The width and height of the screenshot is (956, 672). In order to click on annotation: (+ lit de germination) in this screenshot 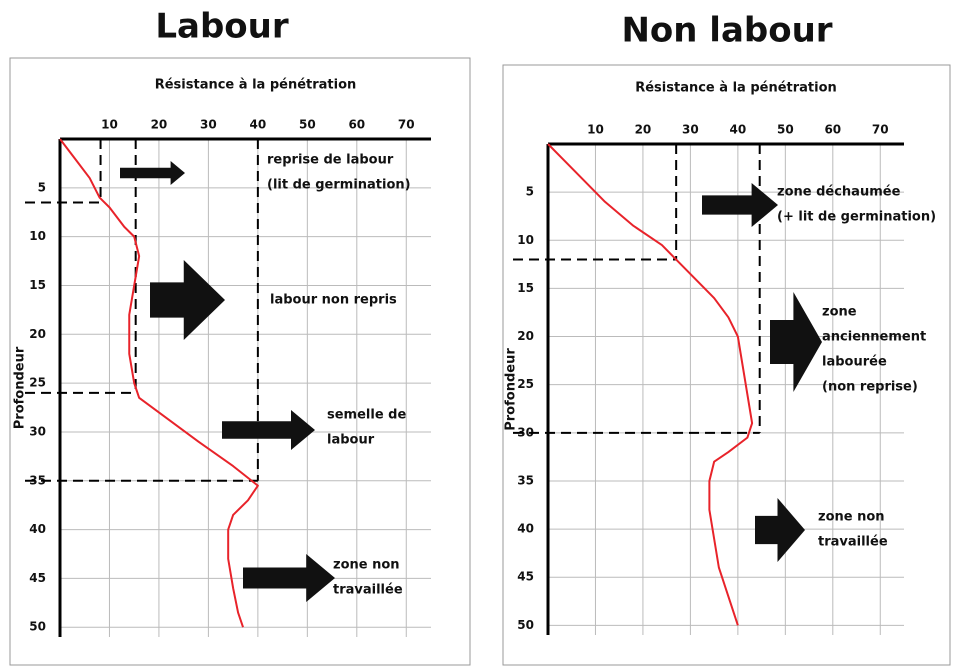, I will do `click(856, 217)`.